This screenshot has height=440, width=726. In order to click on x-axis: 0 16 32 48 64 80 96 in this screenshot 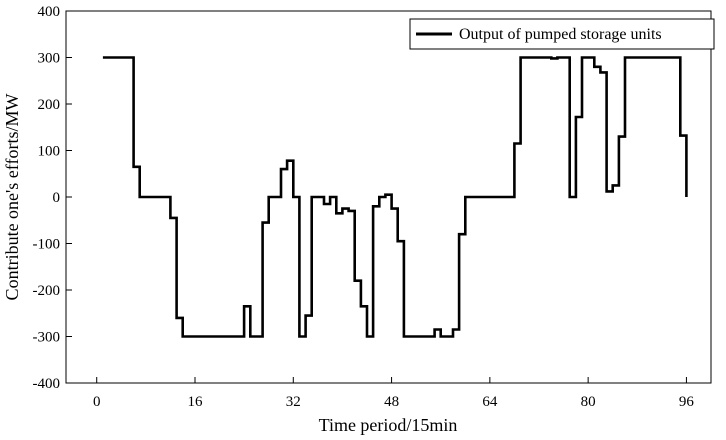, I will do `click(393, 393)`.